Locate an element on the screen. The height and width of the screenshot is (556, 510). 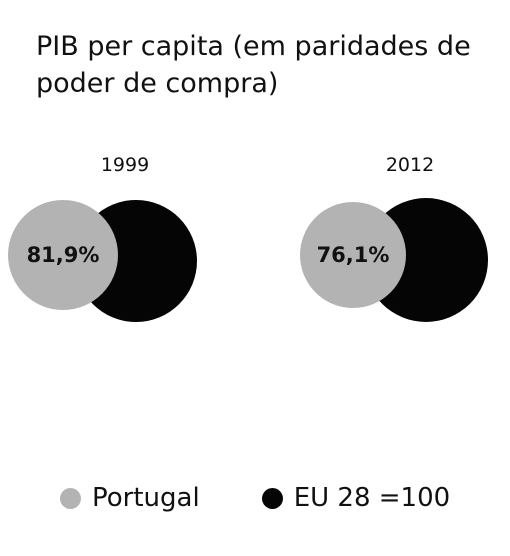
value-label-2012: 76,1% is located at coordinates (353, 255).